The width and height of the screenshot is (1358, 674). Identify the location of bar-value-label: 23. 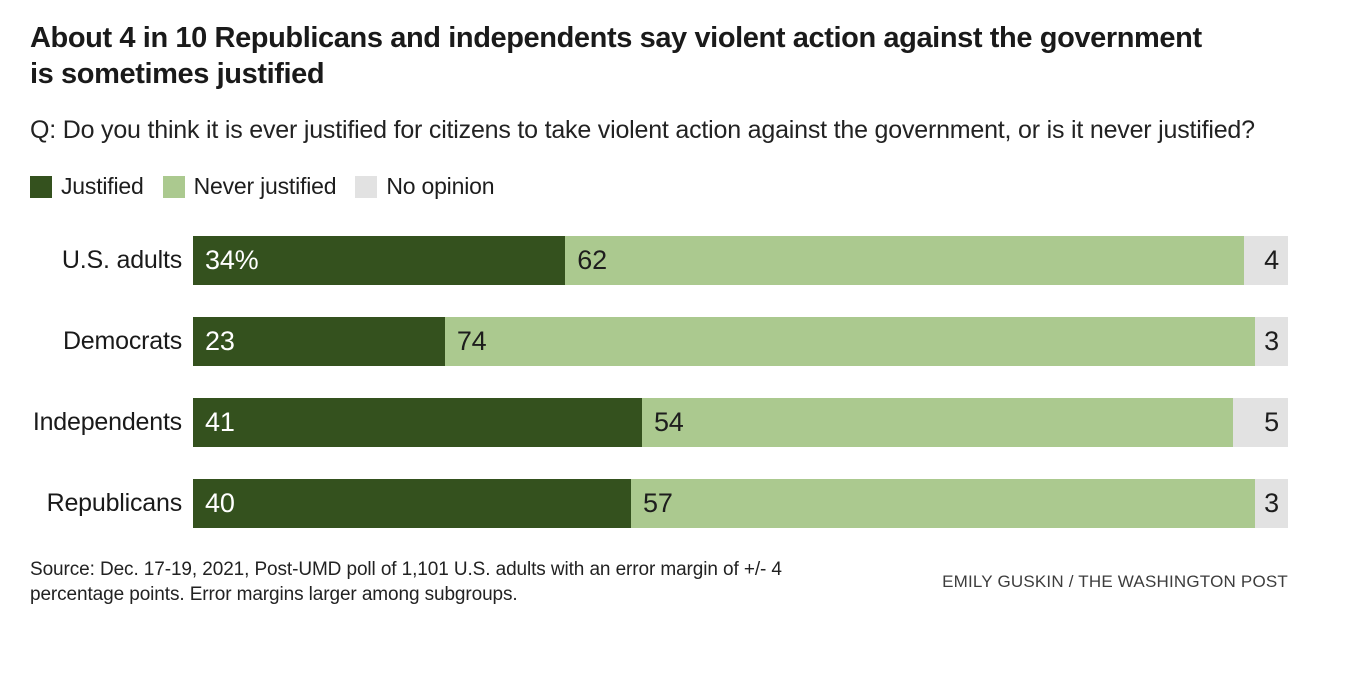
(220, 341).